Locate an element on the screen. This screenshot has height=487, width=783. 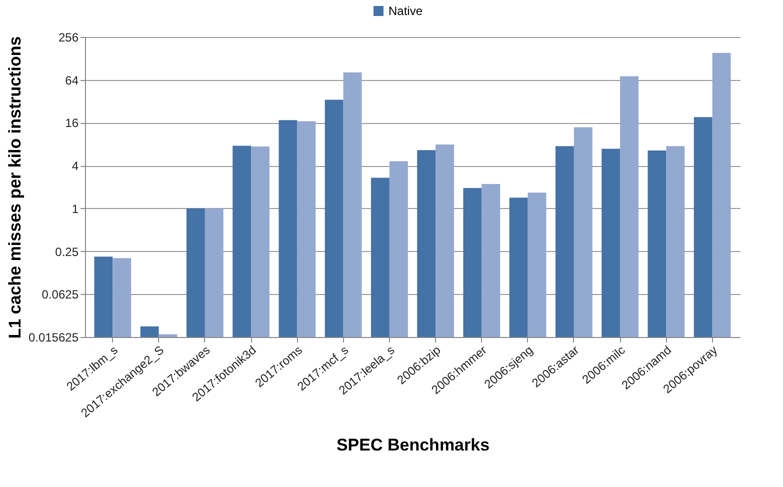
y-tick-label: 0.0625 is located at coordinates (60, 295).